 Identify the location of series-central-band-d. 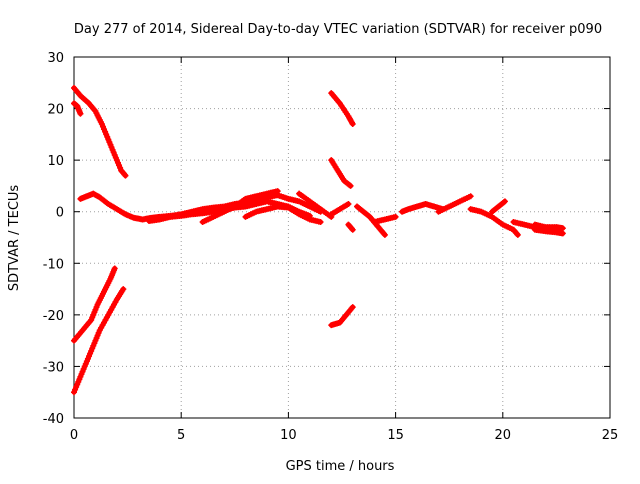
(283, 214).